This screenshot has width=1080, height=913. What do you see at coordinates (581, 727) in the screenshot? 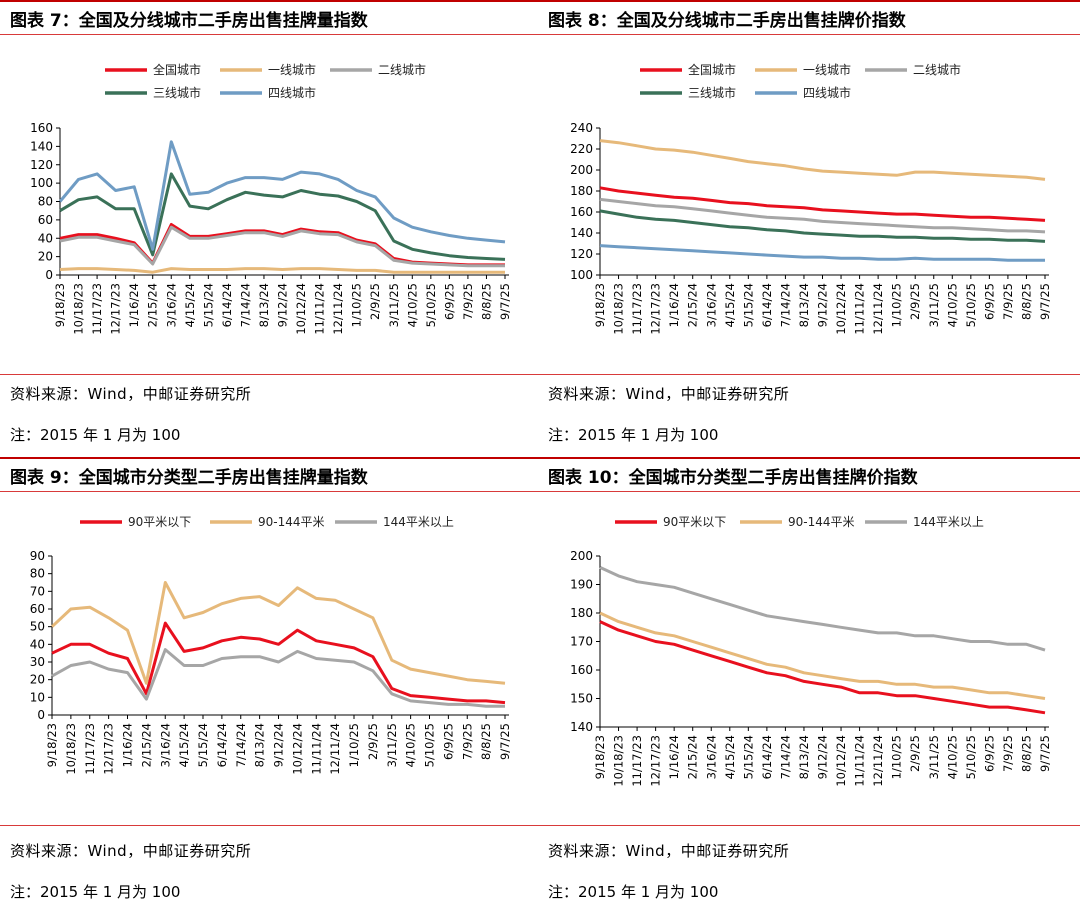
I see `y-tick-label: 140` at bounding box center [581, 727].